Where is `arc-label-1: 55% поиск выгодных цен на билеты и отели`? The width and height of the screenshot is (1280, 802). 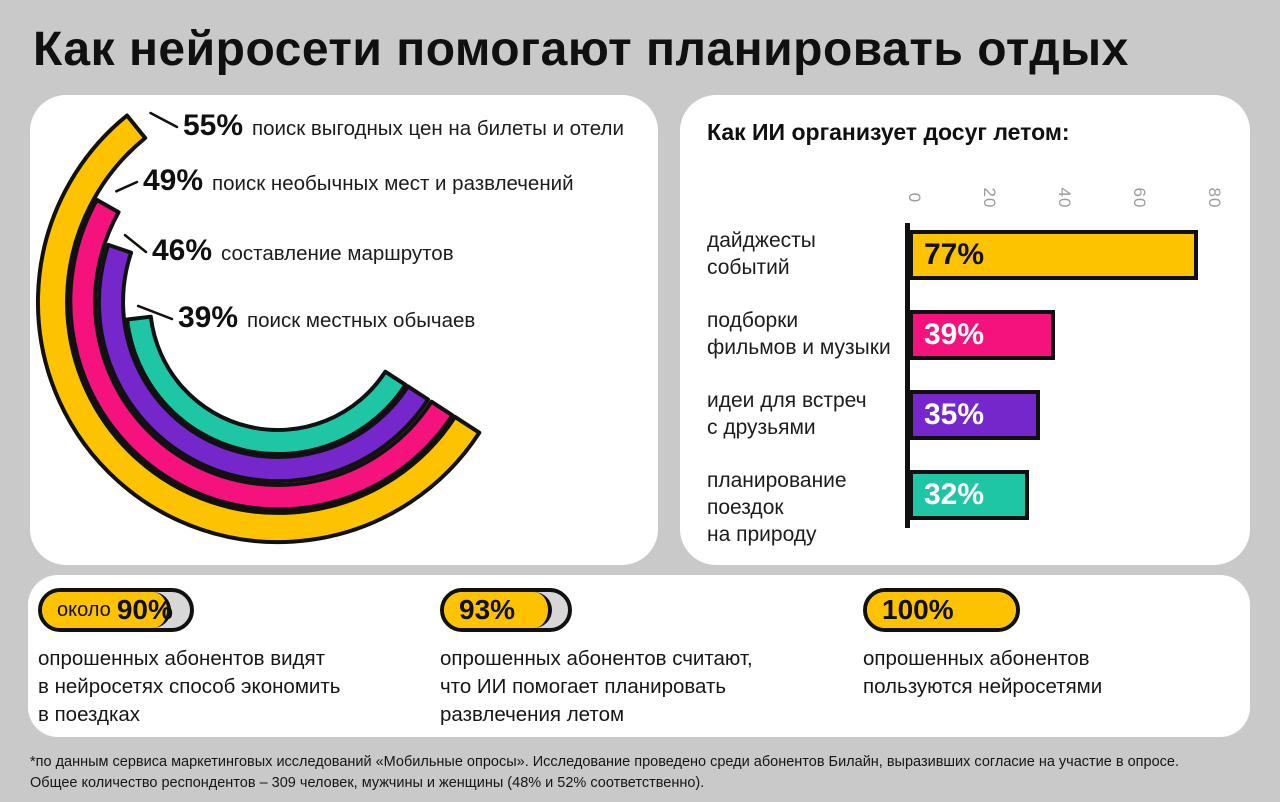
arc-label-1: 55% поиск выгодных цен на билеты и отели is located at coordinates (403, 126).